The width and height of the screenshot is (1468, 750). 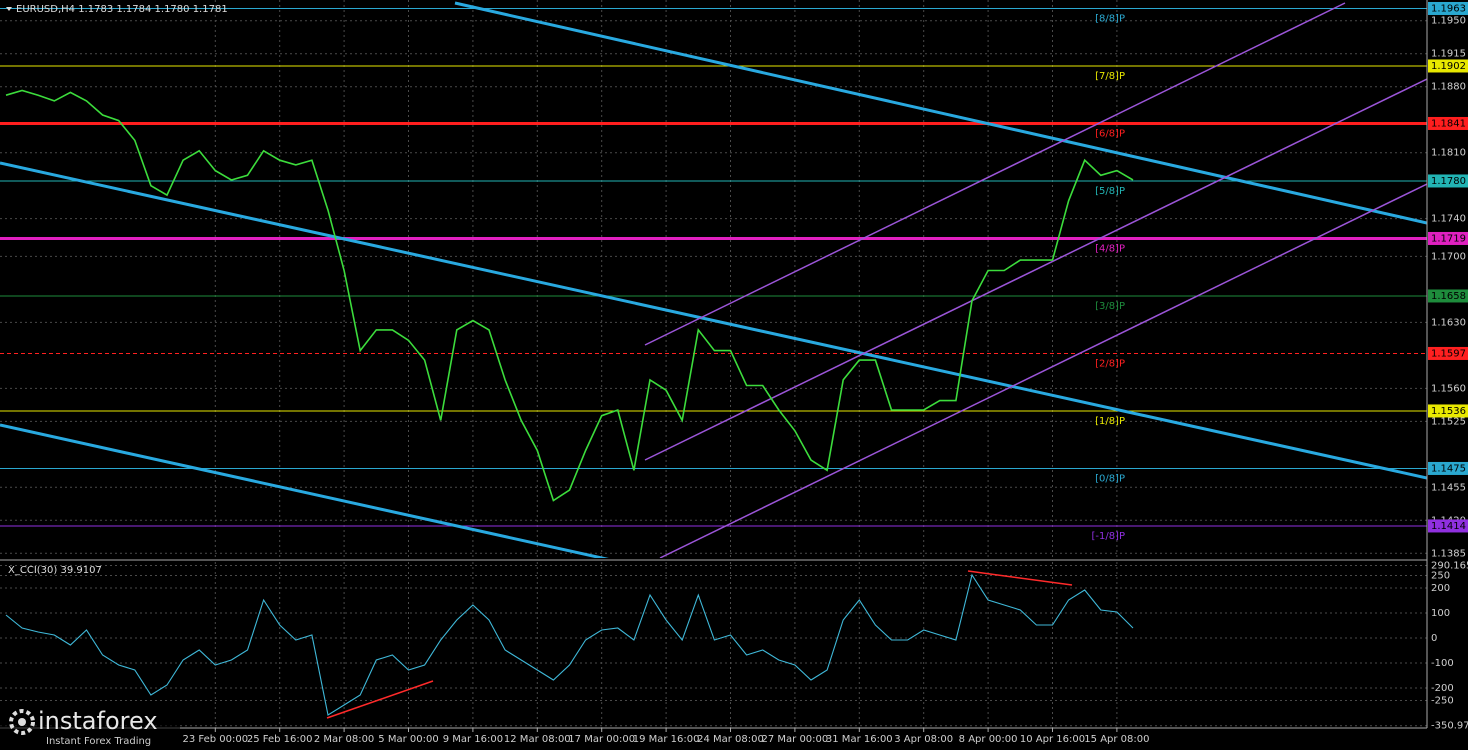 I want to click on x-tick-label: 2 Mar 08:00, so click(x=344, y=739).